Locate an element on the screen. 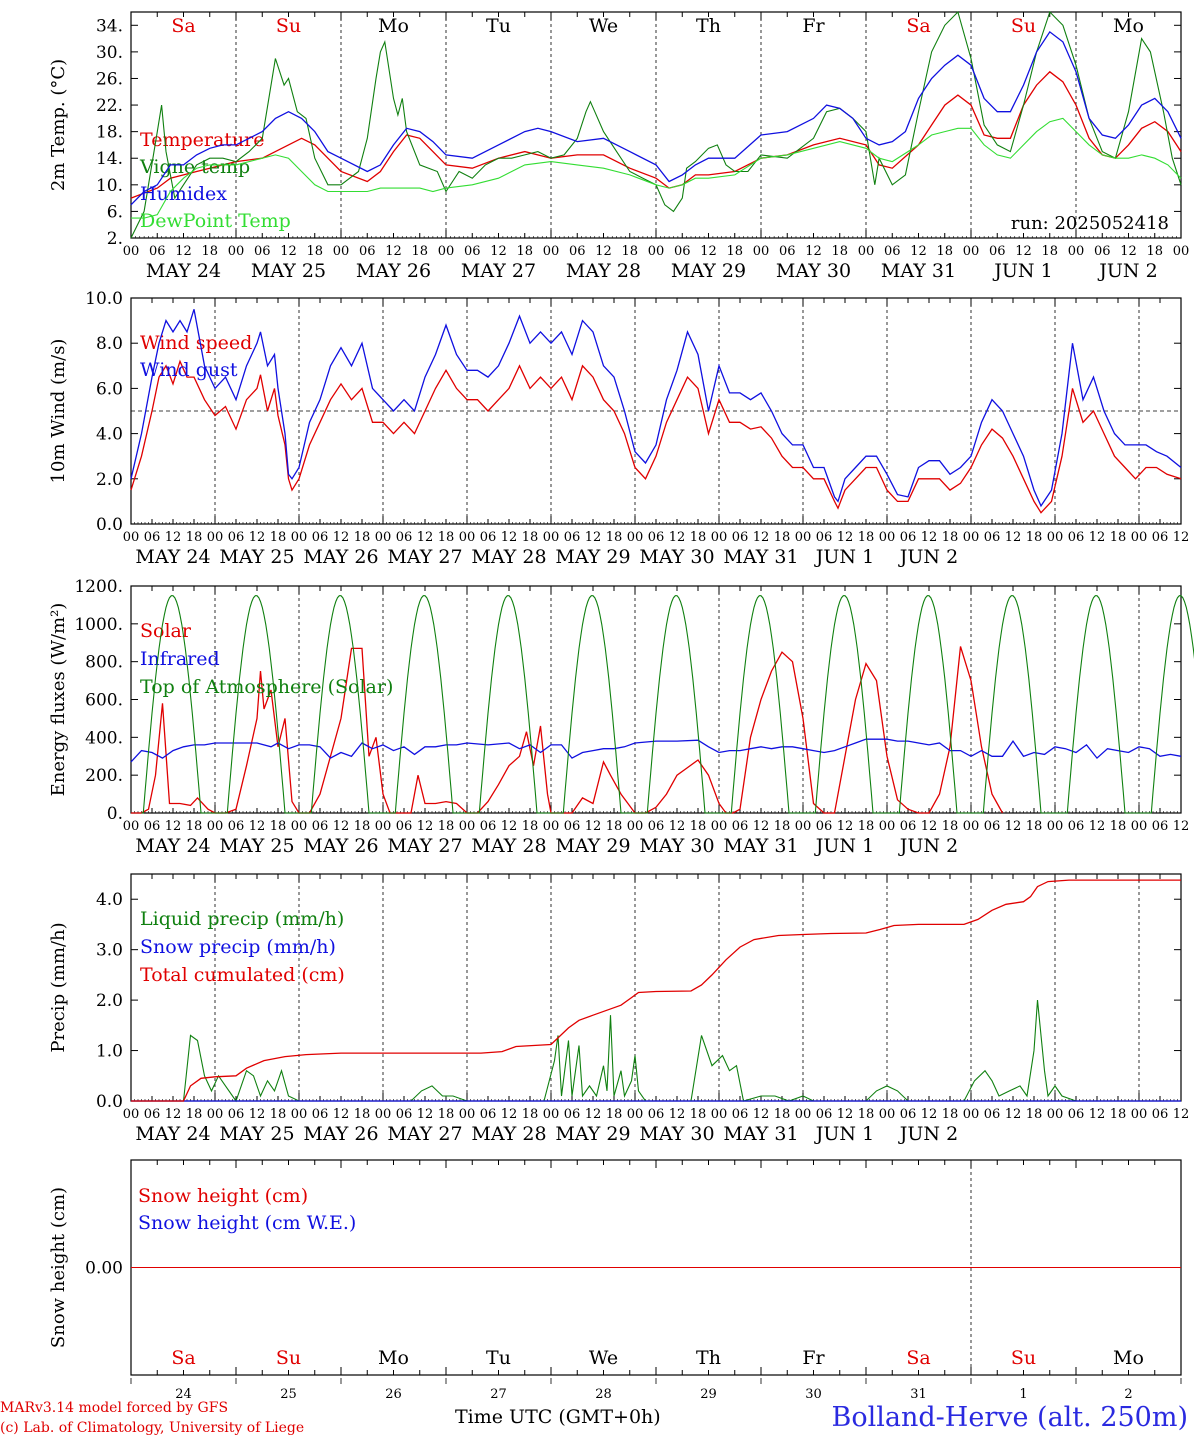 The width and height of the screenshot is (1194, 1440). day-number-label: 31 is located at coordinates (918, 1394).